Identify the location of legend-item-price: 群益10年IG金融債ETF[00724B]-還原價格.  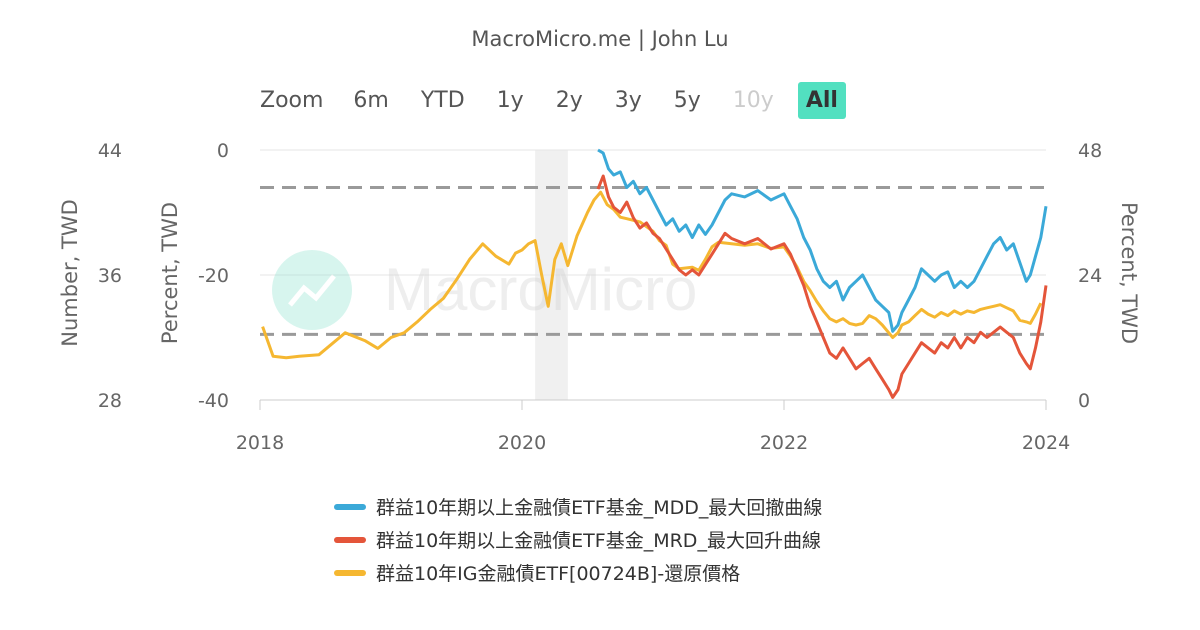
(578, 572).